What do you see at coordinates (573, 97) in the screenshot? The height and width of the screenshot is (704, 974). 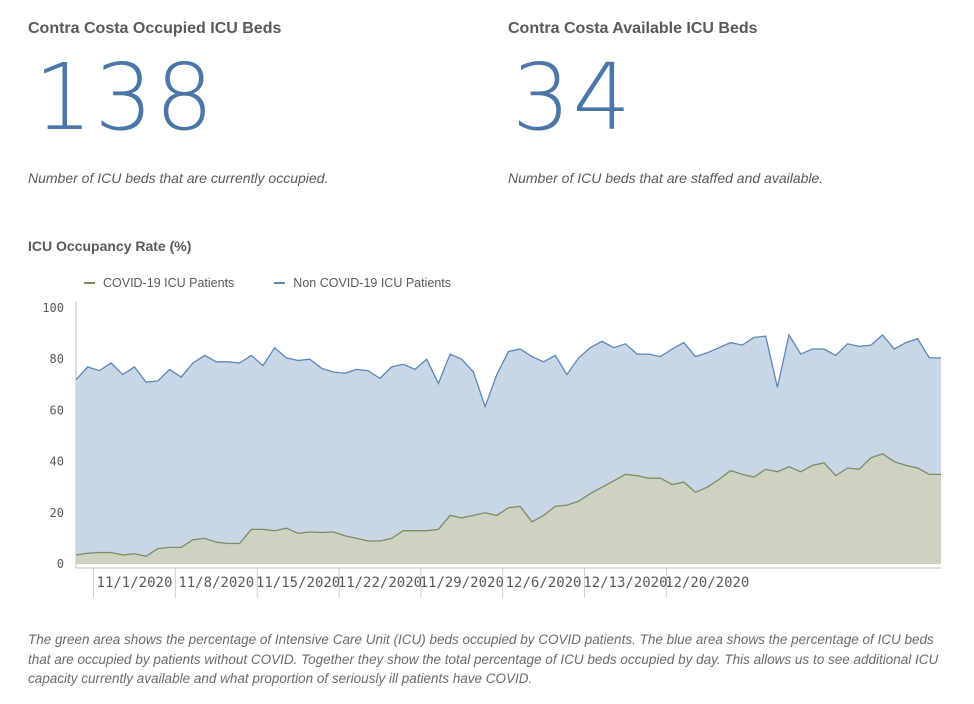 I see `kpi-available-value: 34` at bounding box center [573, 97].